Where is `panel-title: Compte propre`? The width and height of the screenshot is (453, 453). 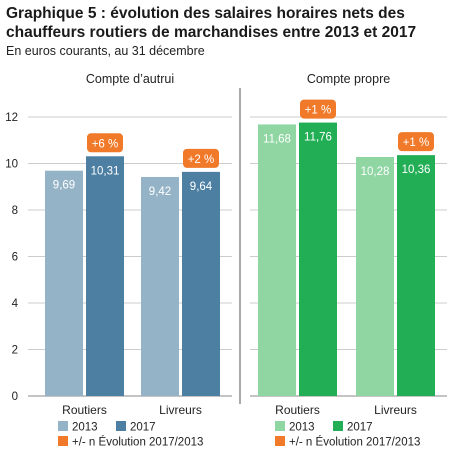
panel-title: Compte propre is located at coordinates (348, 79).